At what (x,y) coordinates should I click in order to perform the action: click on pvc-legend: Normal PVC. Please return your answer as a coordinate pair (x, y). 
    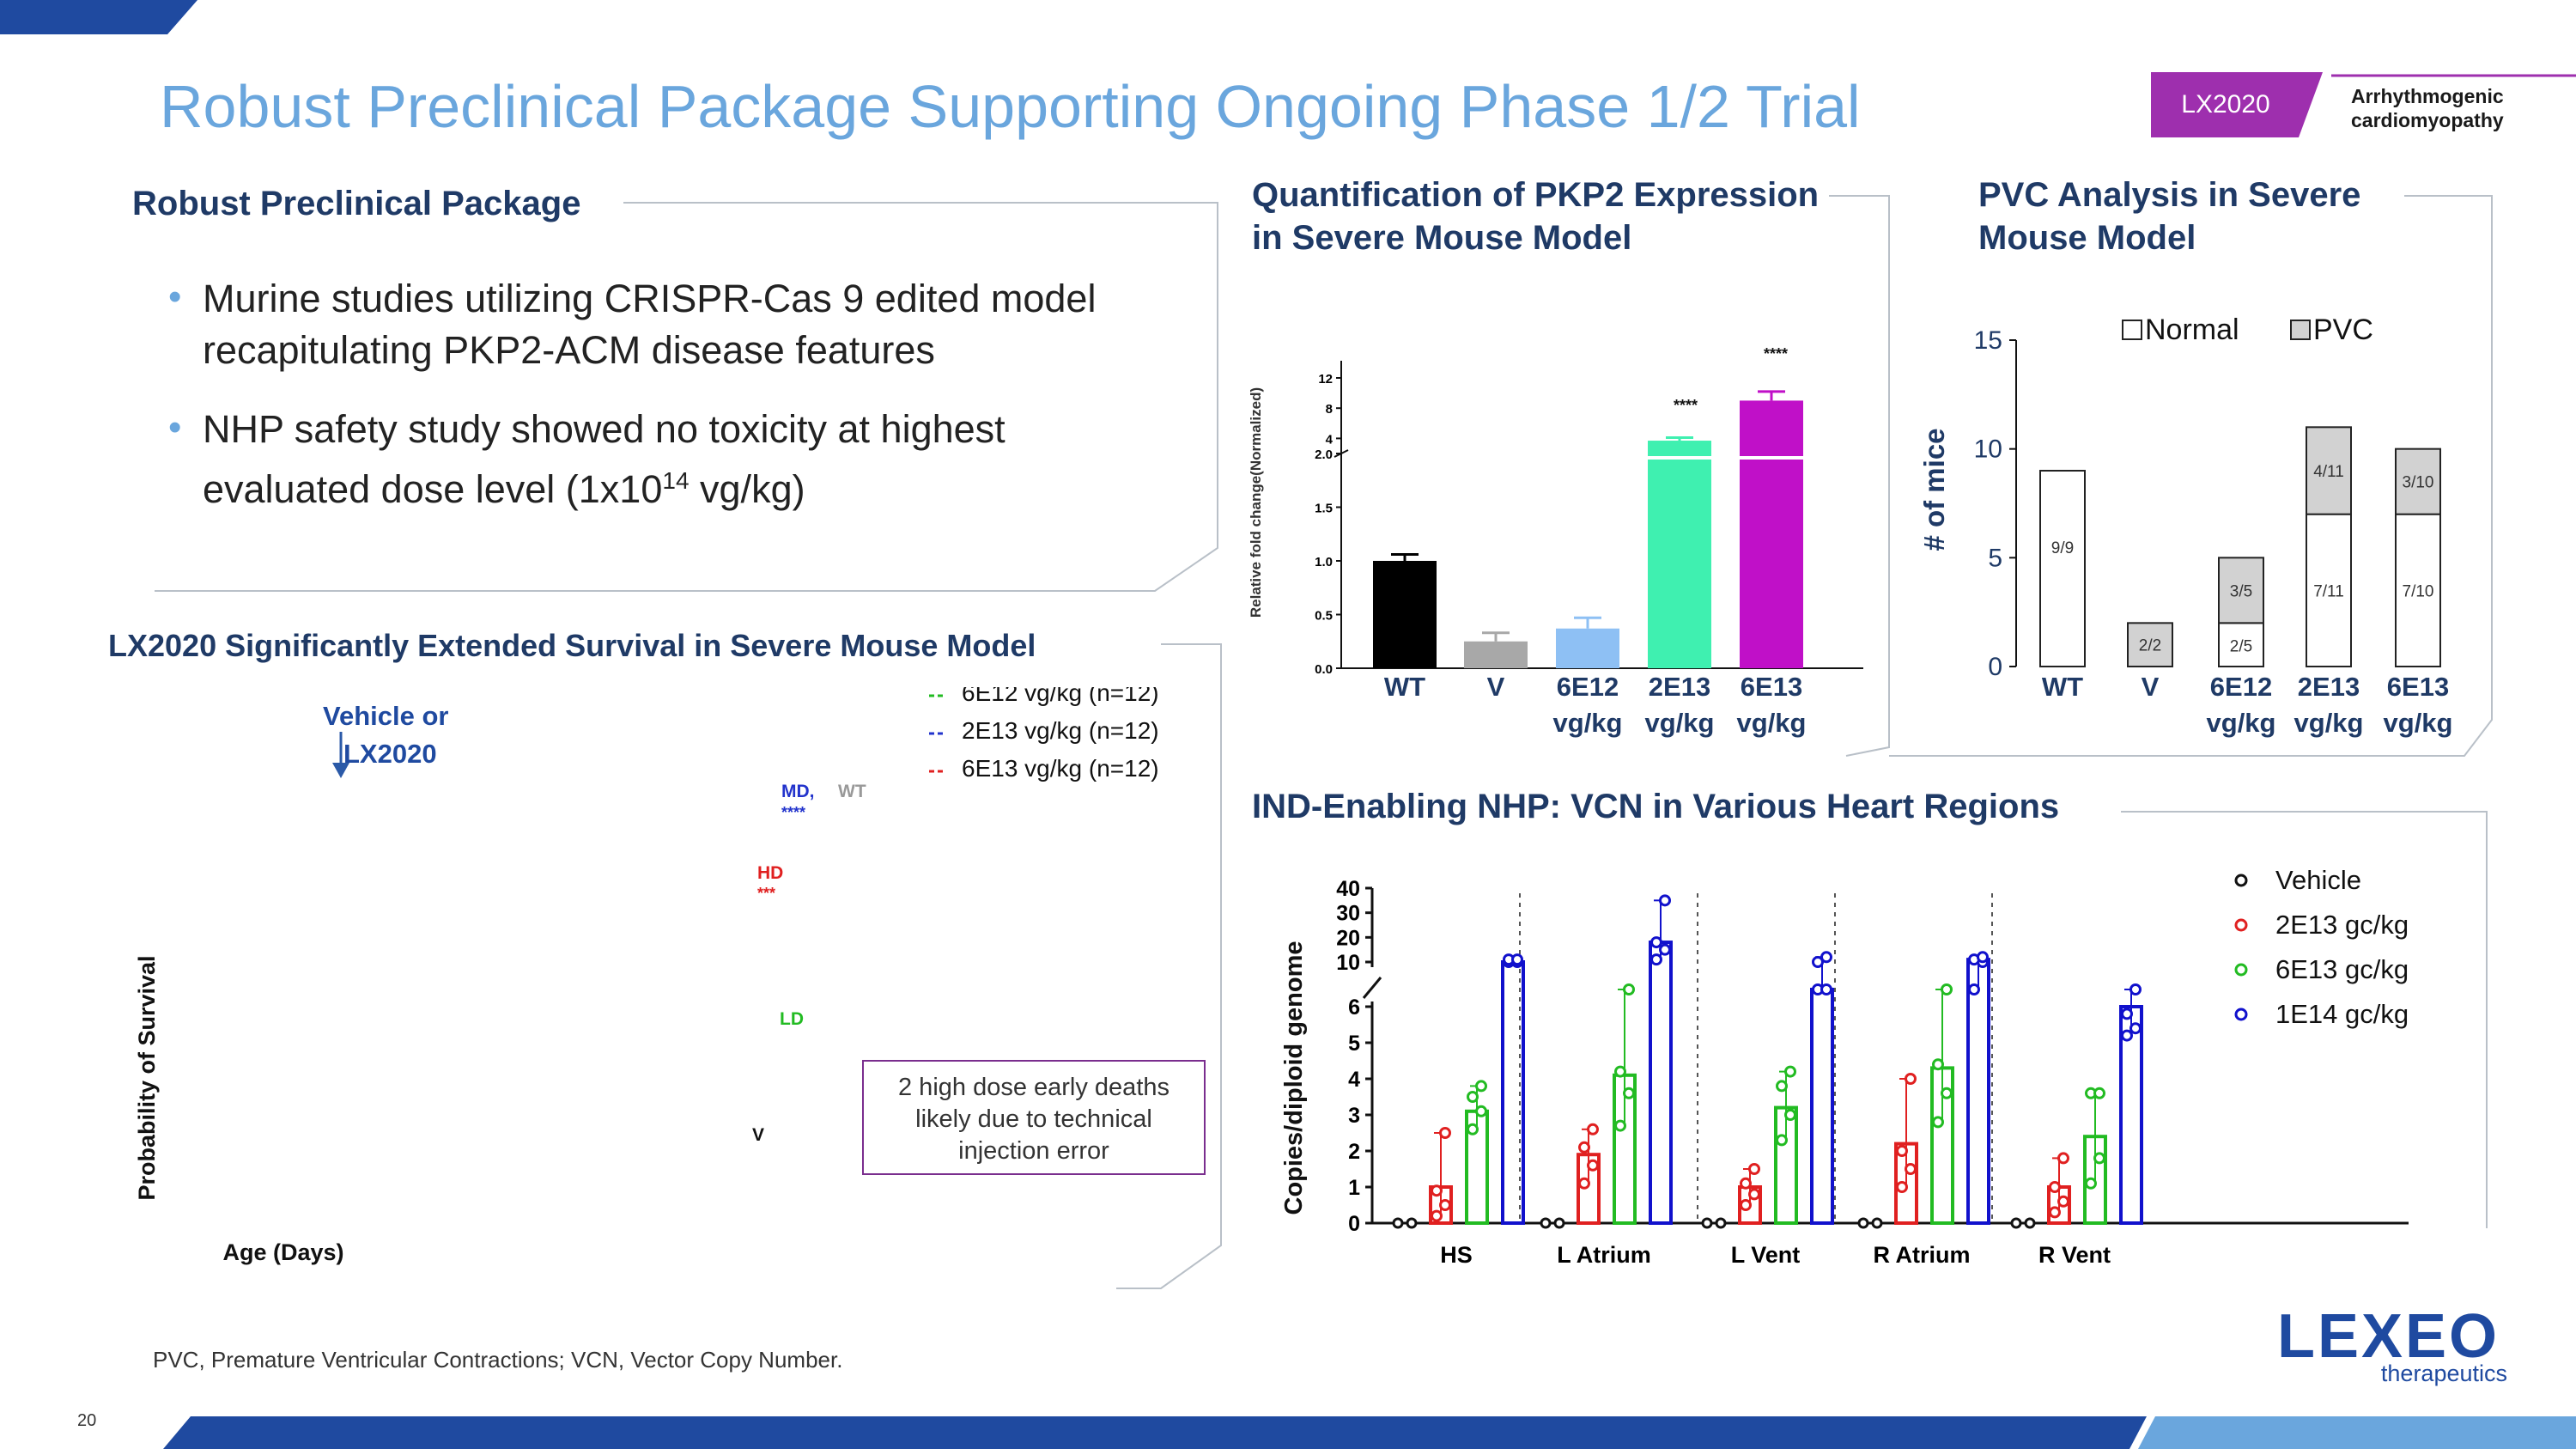
    Looking at the image, I should click on (2247, 330).